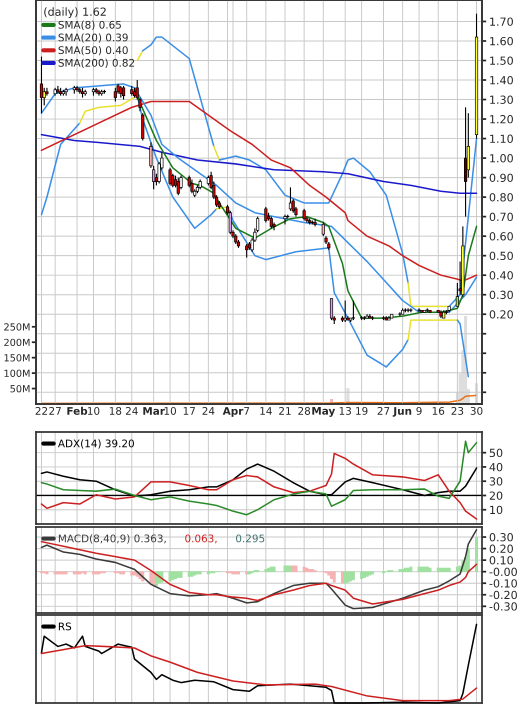 This screenshot has height=706, width=526. What do you see at coordinates (362, 410) in the screenshot?
I see `x-tick-label: 19` at bounding box center [362, 410].